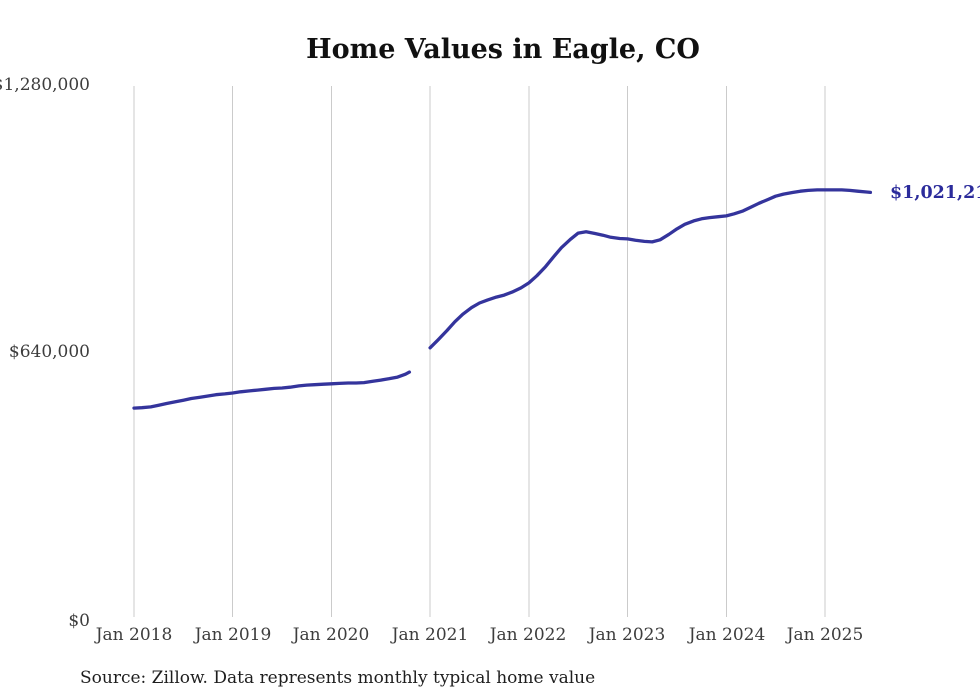 This screenshot has width=980, height=699. What do you see at coordinates (49, 352) in the screenshot?
I see `y-tick-640000: $640,000` at bounding box center [49, 352].